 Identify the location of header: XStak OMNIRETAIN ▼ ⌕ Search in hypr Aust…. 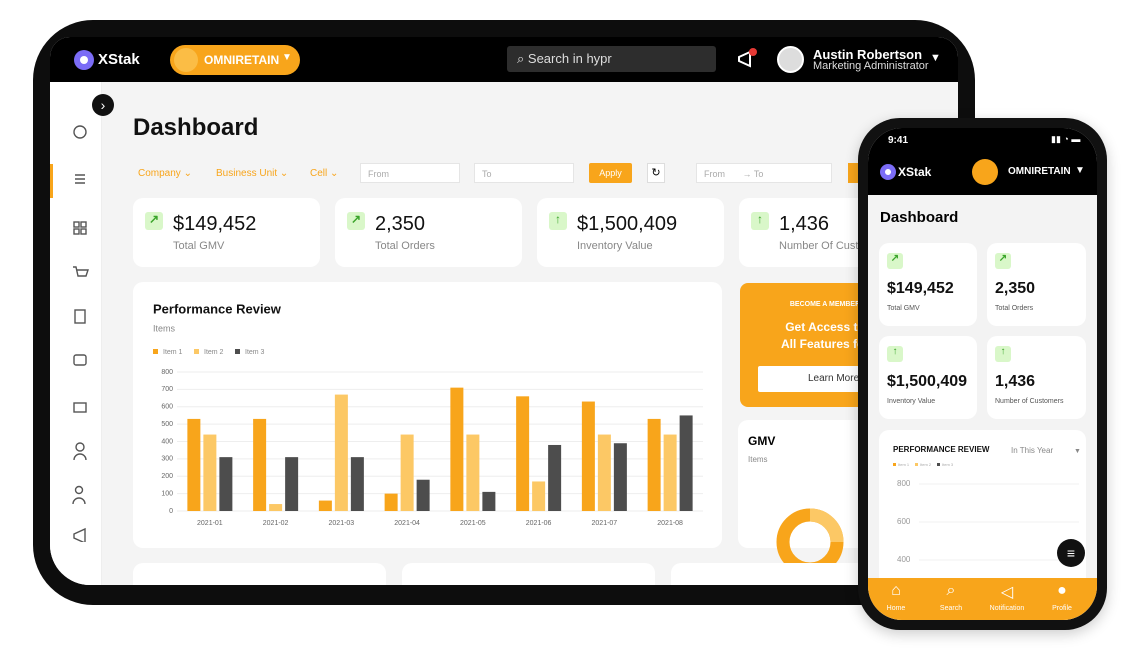
(504, 59).